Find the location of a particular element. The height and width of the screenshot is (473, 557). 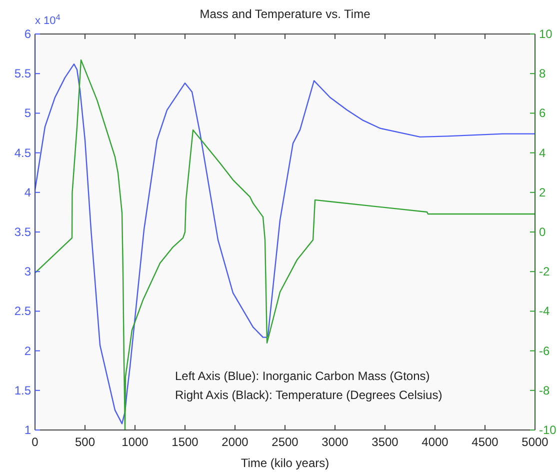

y-tick-label: 3 is located at coordinates (28, 271).